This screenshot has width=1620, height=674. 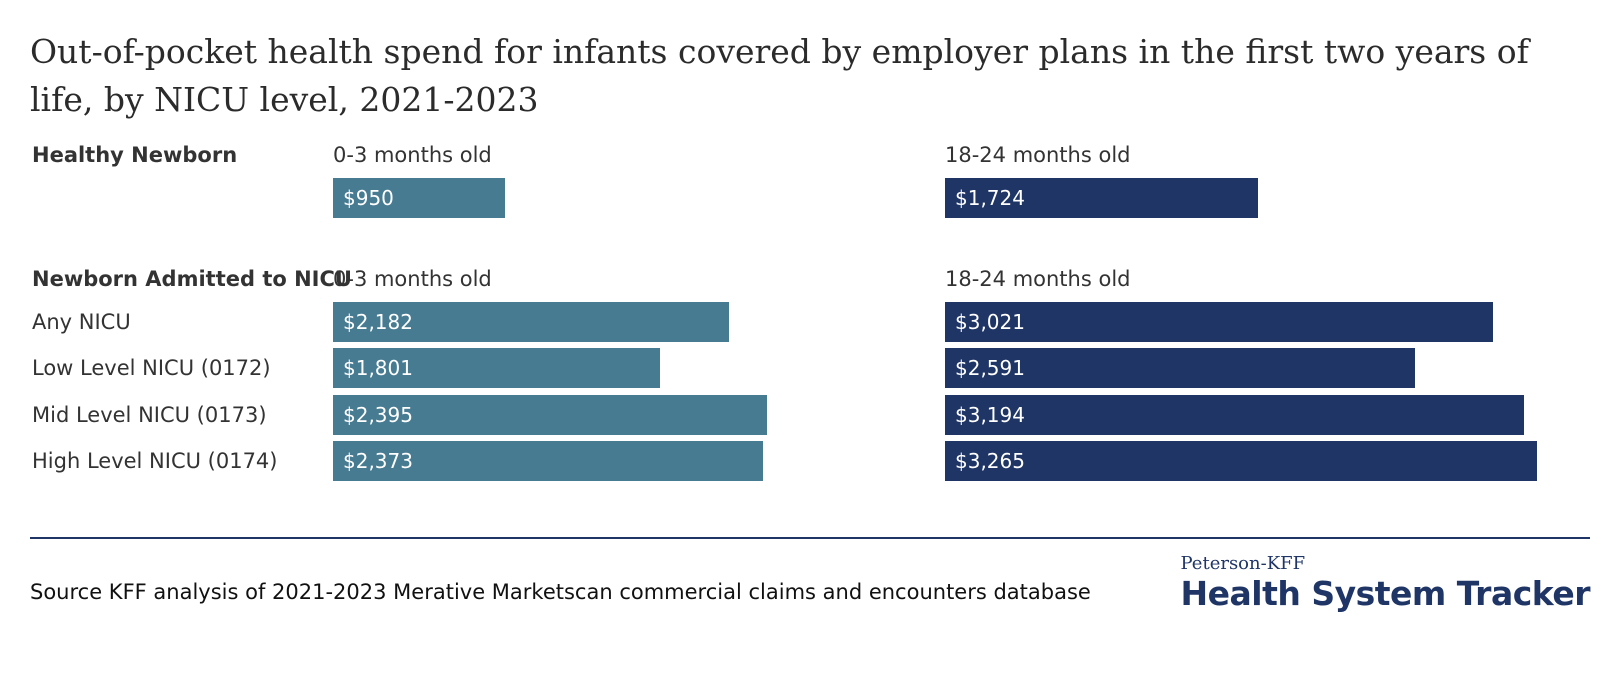 What do you see at coordinates (149, 414) in the screenshot?
I see `row-label: Mid Level NICU (0173)` at bounding box center [149, 414].